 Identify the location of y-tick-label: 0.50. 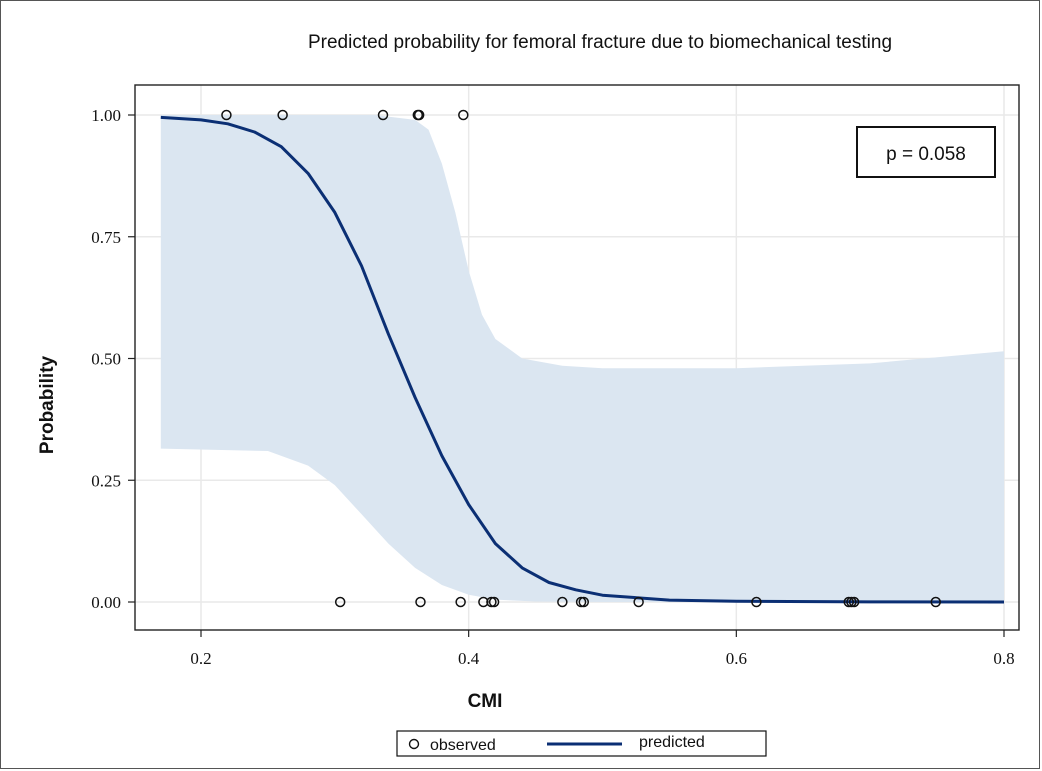
(106, 359).